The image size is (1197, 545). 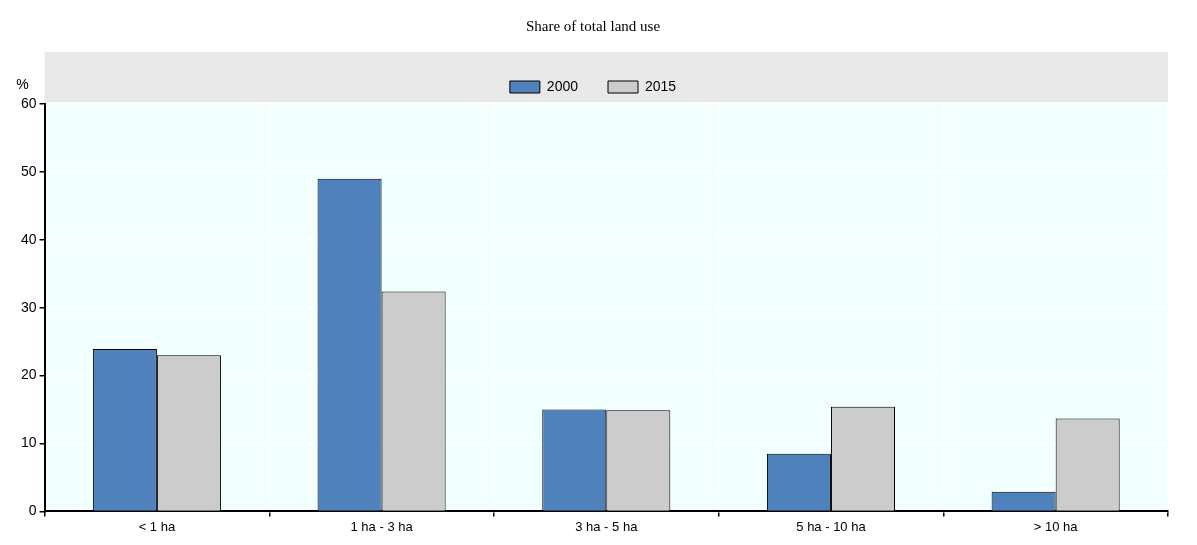 I want to click on chart-title: Share of total land use, so click(x=593, y=25).